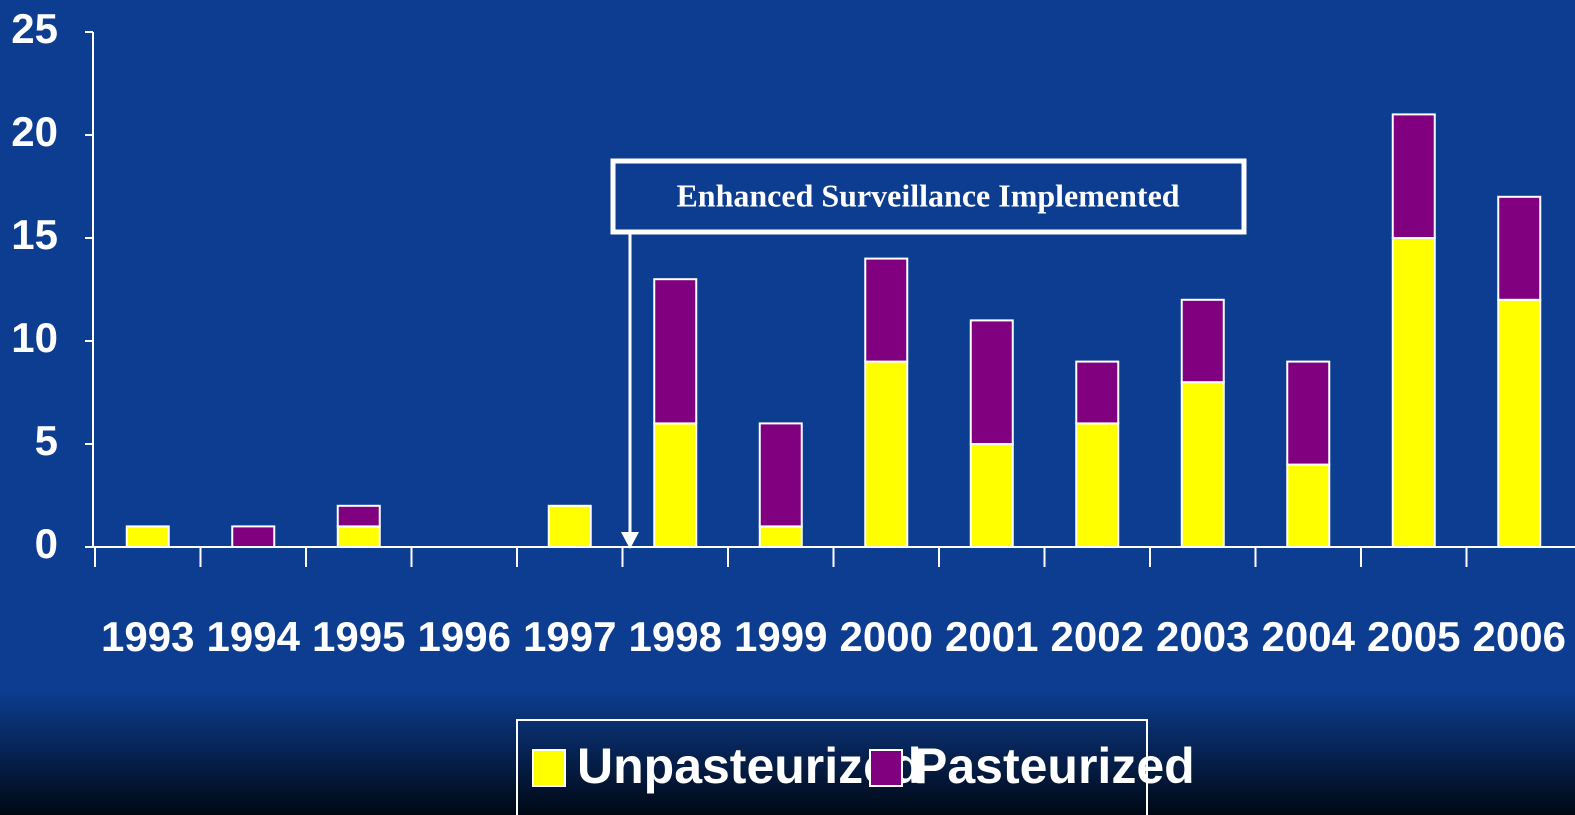  What do you see at coordinates (1413, 636) in the screenshot?
I see `x-tick-label: 2005` at bounding box center [1413, 636].